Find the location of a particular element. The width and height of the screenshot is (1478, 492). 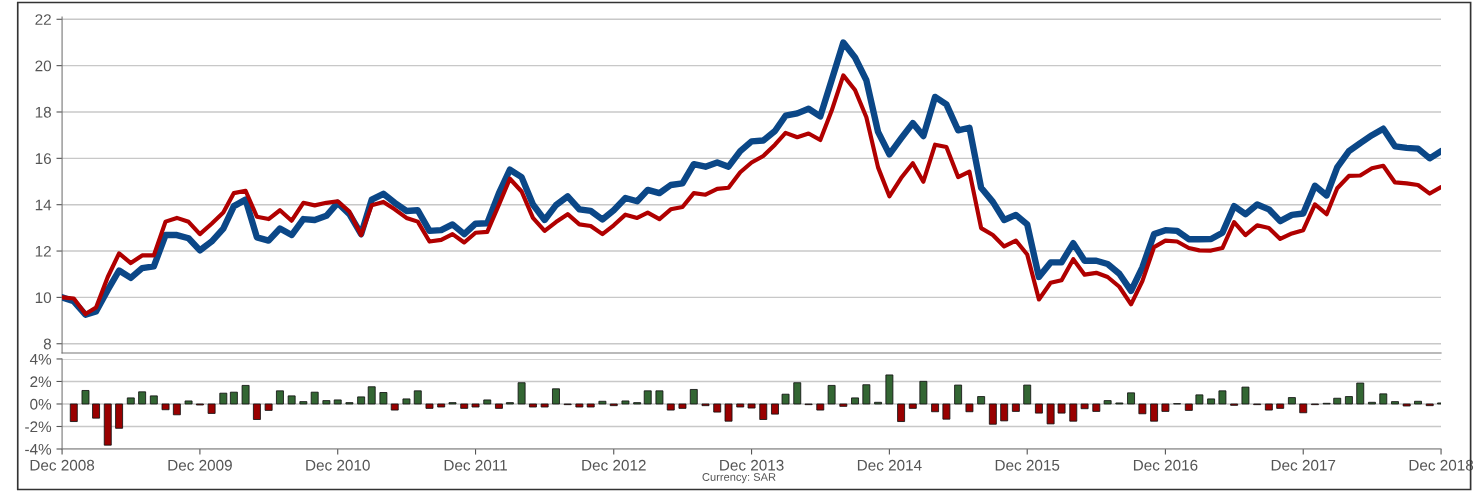

x-tick-label: Dec 2017 is located at coordinates (1303, 465).